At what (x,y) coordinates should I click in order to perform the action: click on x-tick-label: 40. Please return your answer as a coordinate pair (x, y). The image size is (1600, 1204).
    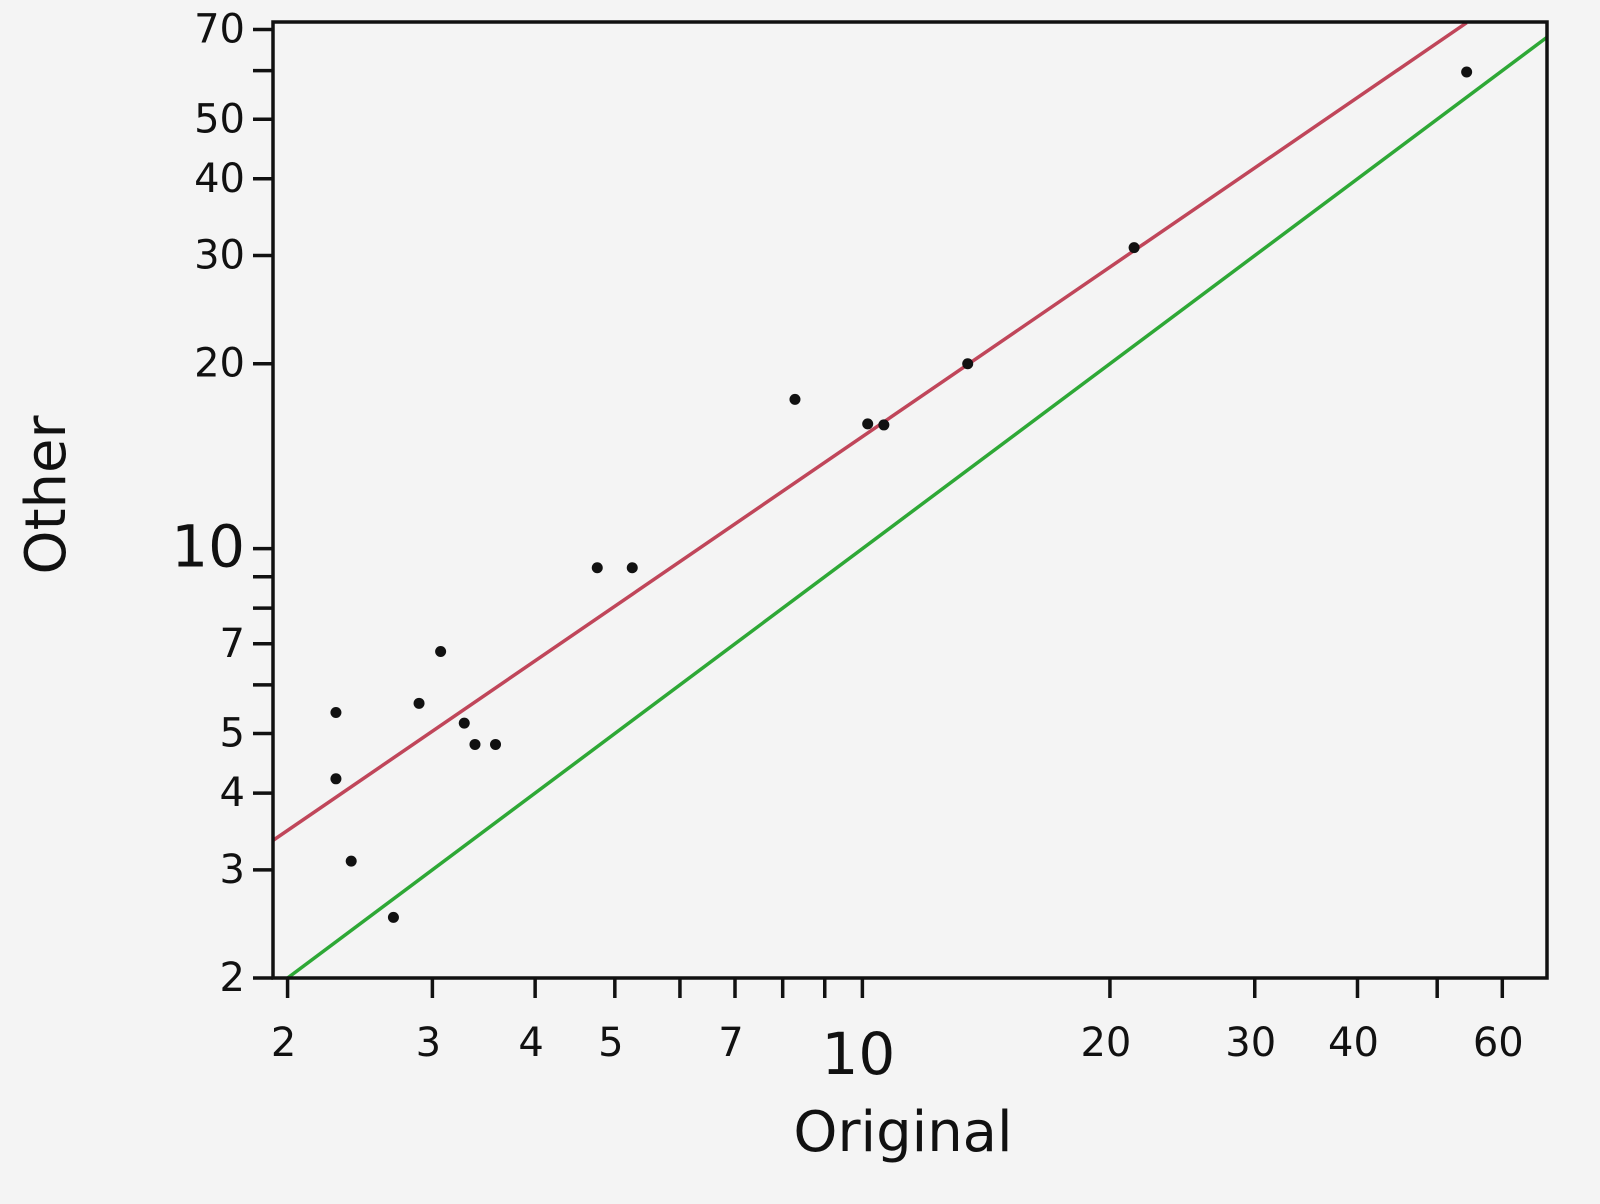
    Looking at the image, I should click on (1353, 1043).